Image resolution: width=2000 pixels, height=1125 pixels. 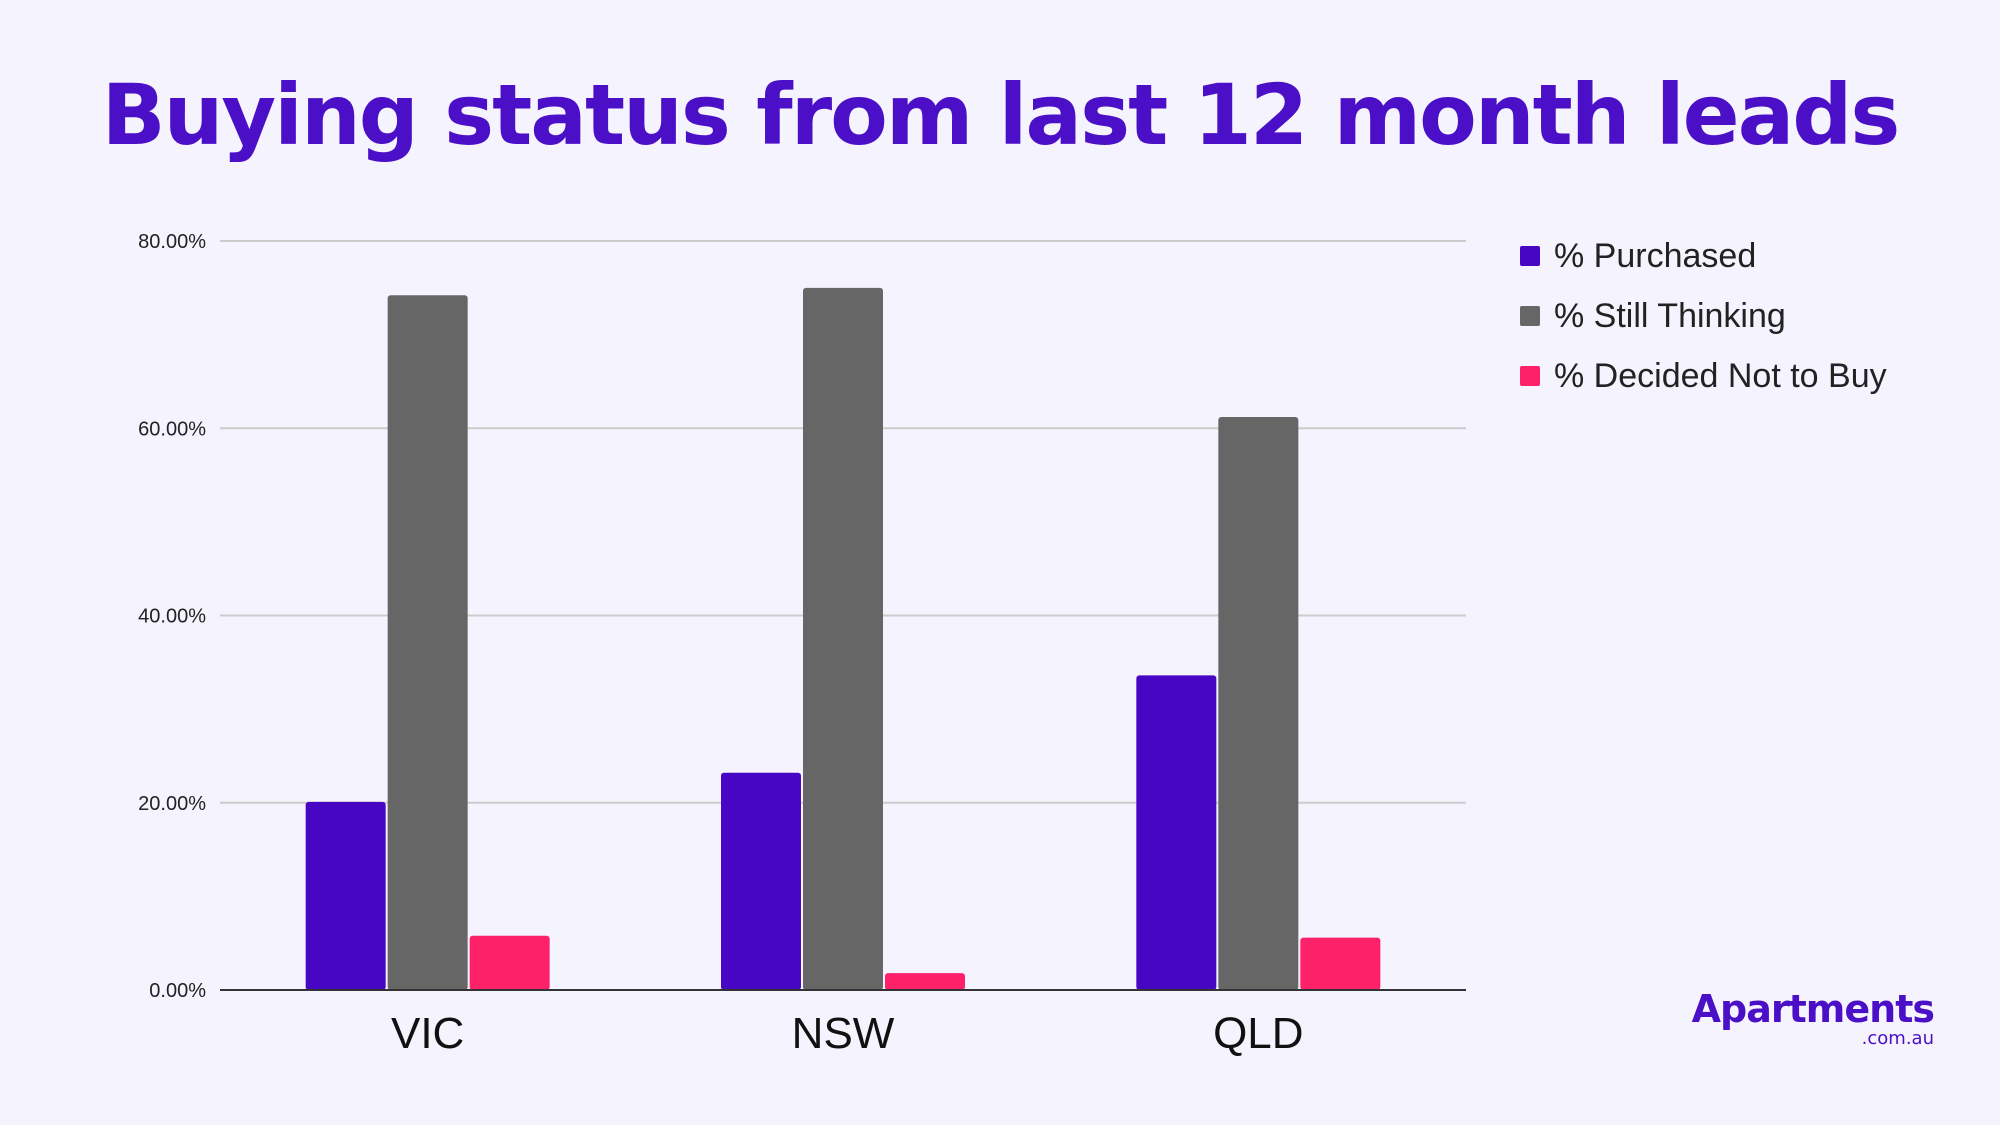 I want to click on logo-domain: .com.au, so click(x=1897, y=1038).